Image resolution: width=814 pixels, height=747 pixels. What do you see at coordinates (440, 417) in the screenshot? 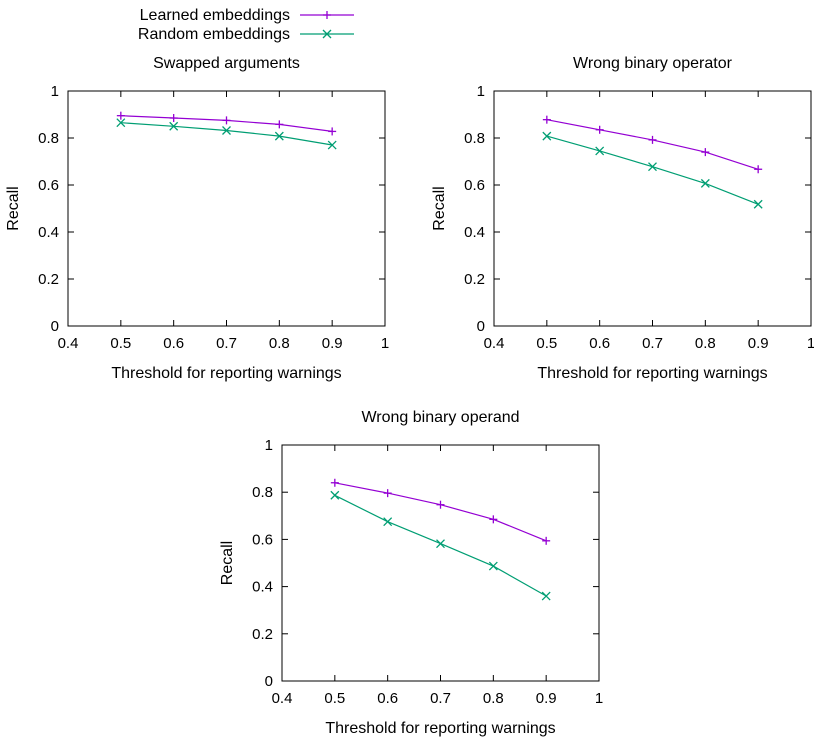
I see `chart-title: Wrong binary operand` at bounding box center [440, 417].